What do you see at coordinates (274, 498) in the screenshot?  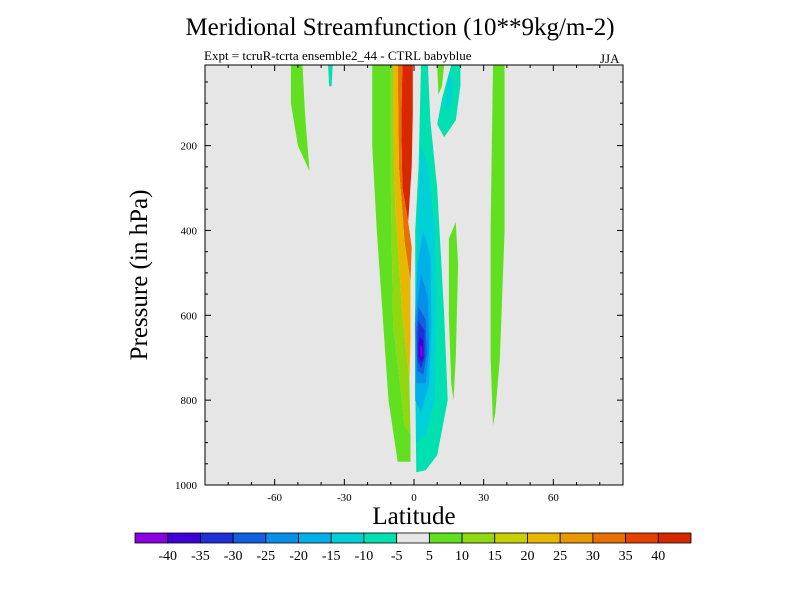 I see `x-tick-label: -60` at bounding box center [274, 498].